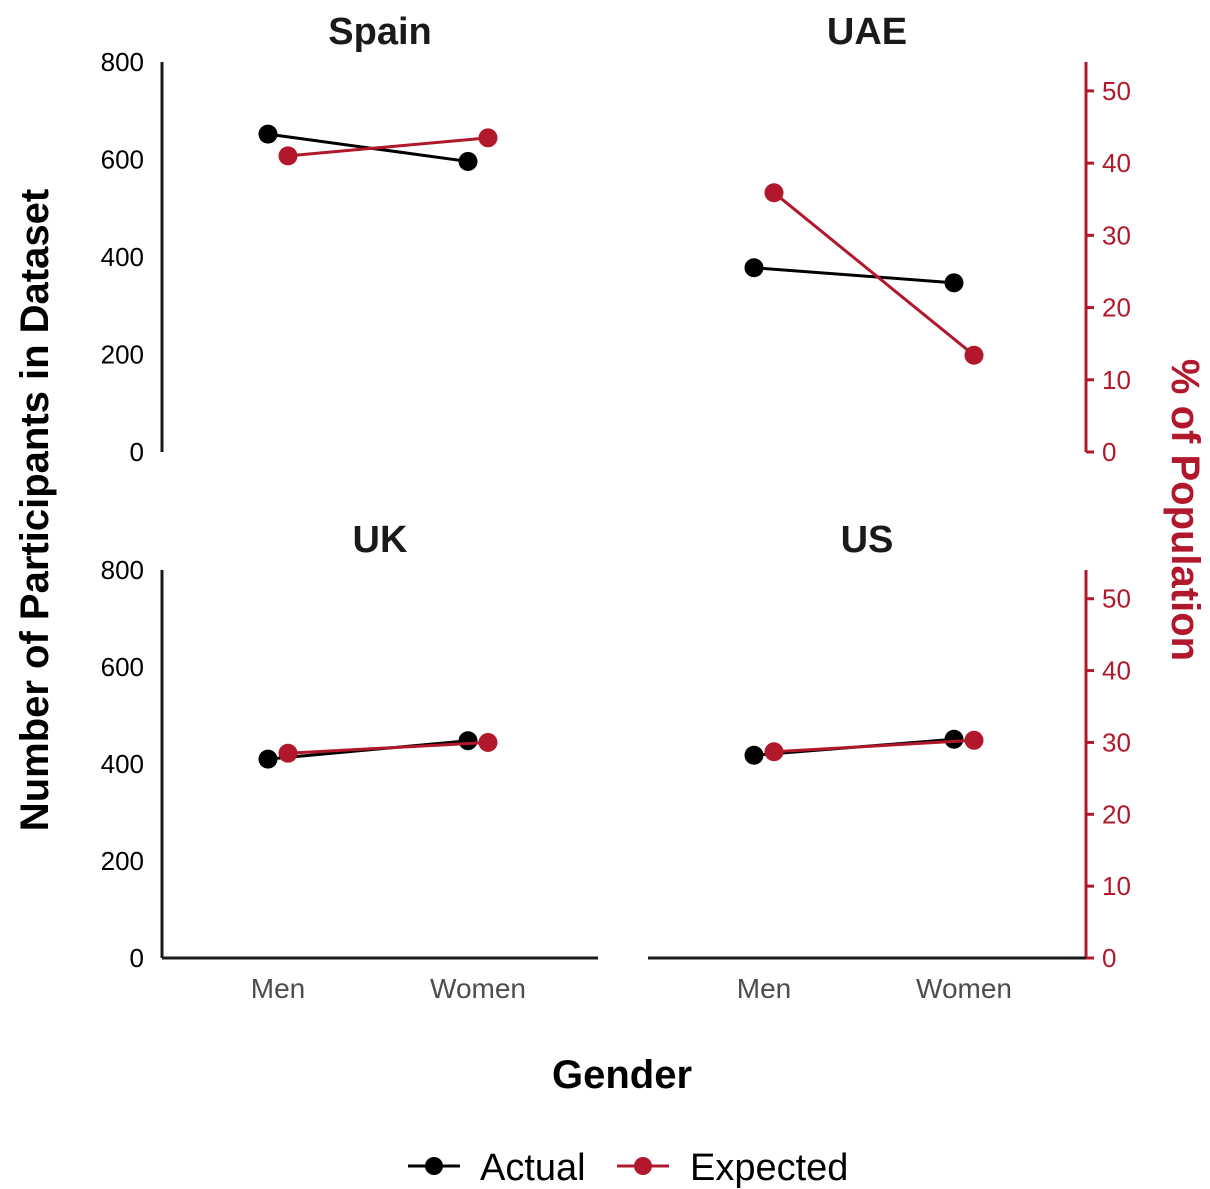 This screenshot has width=1210, height=1189. I want to click on panel-title-spain: Spain, so click(379, 32).